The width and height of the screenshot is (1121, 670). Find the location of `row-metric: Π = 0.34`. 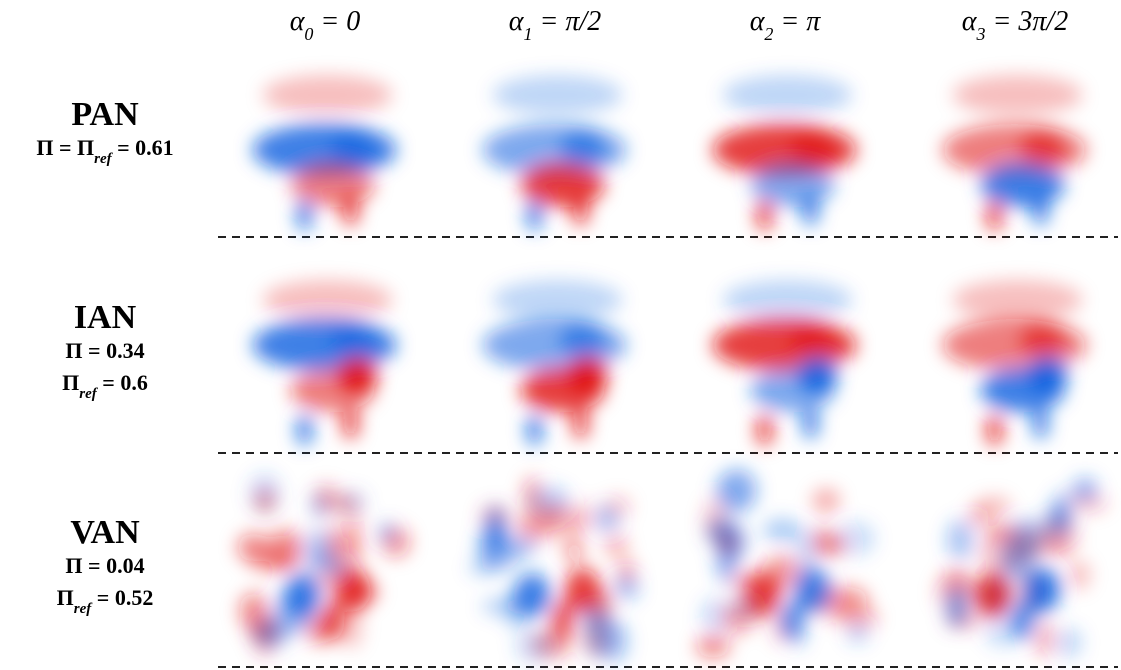

row-metric: Π = 0.34 is located at coordinates (104, 350).